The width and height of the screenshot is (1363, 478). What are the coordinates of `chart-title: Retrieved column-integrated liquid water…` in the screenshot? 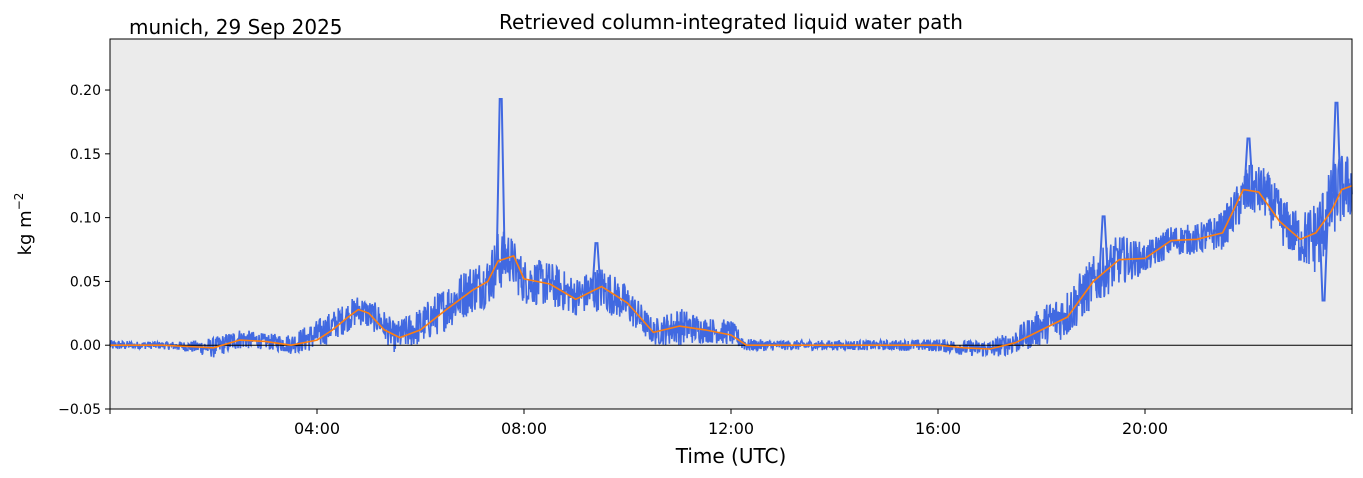 It's located at (731, 22).